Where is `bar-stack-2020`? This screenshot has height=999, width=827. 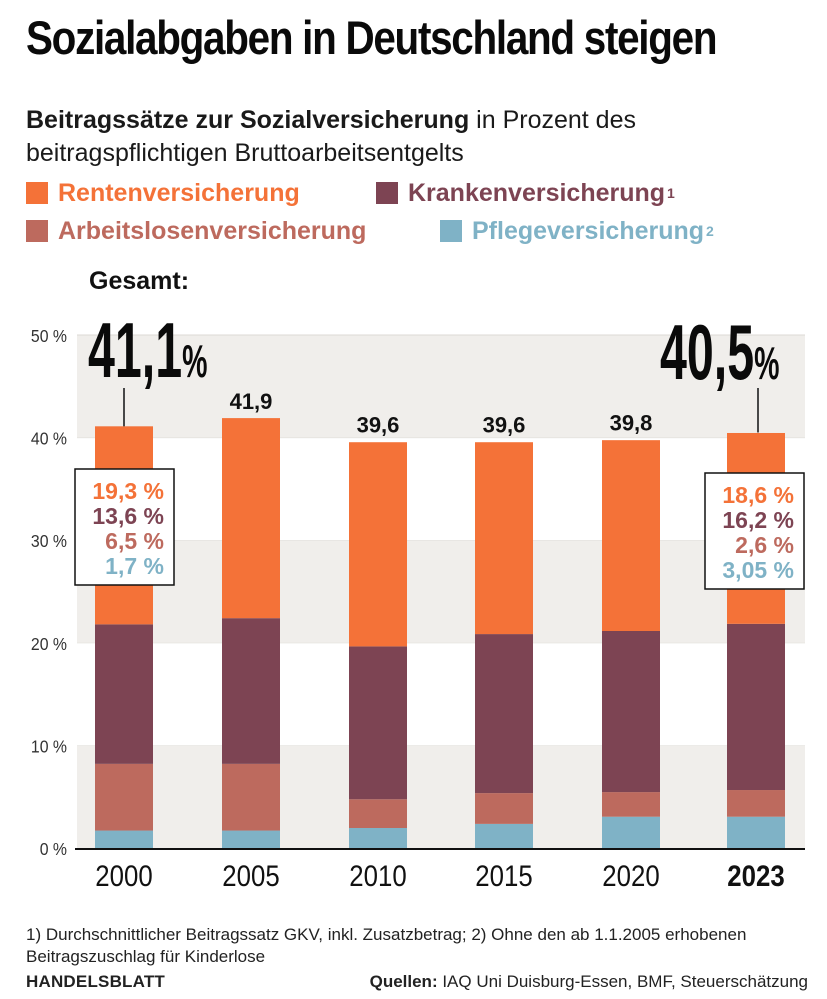 bar-stack-2020 is located at coordinates (631, 644).